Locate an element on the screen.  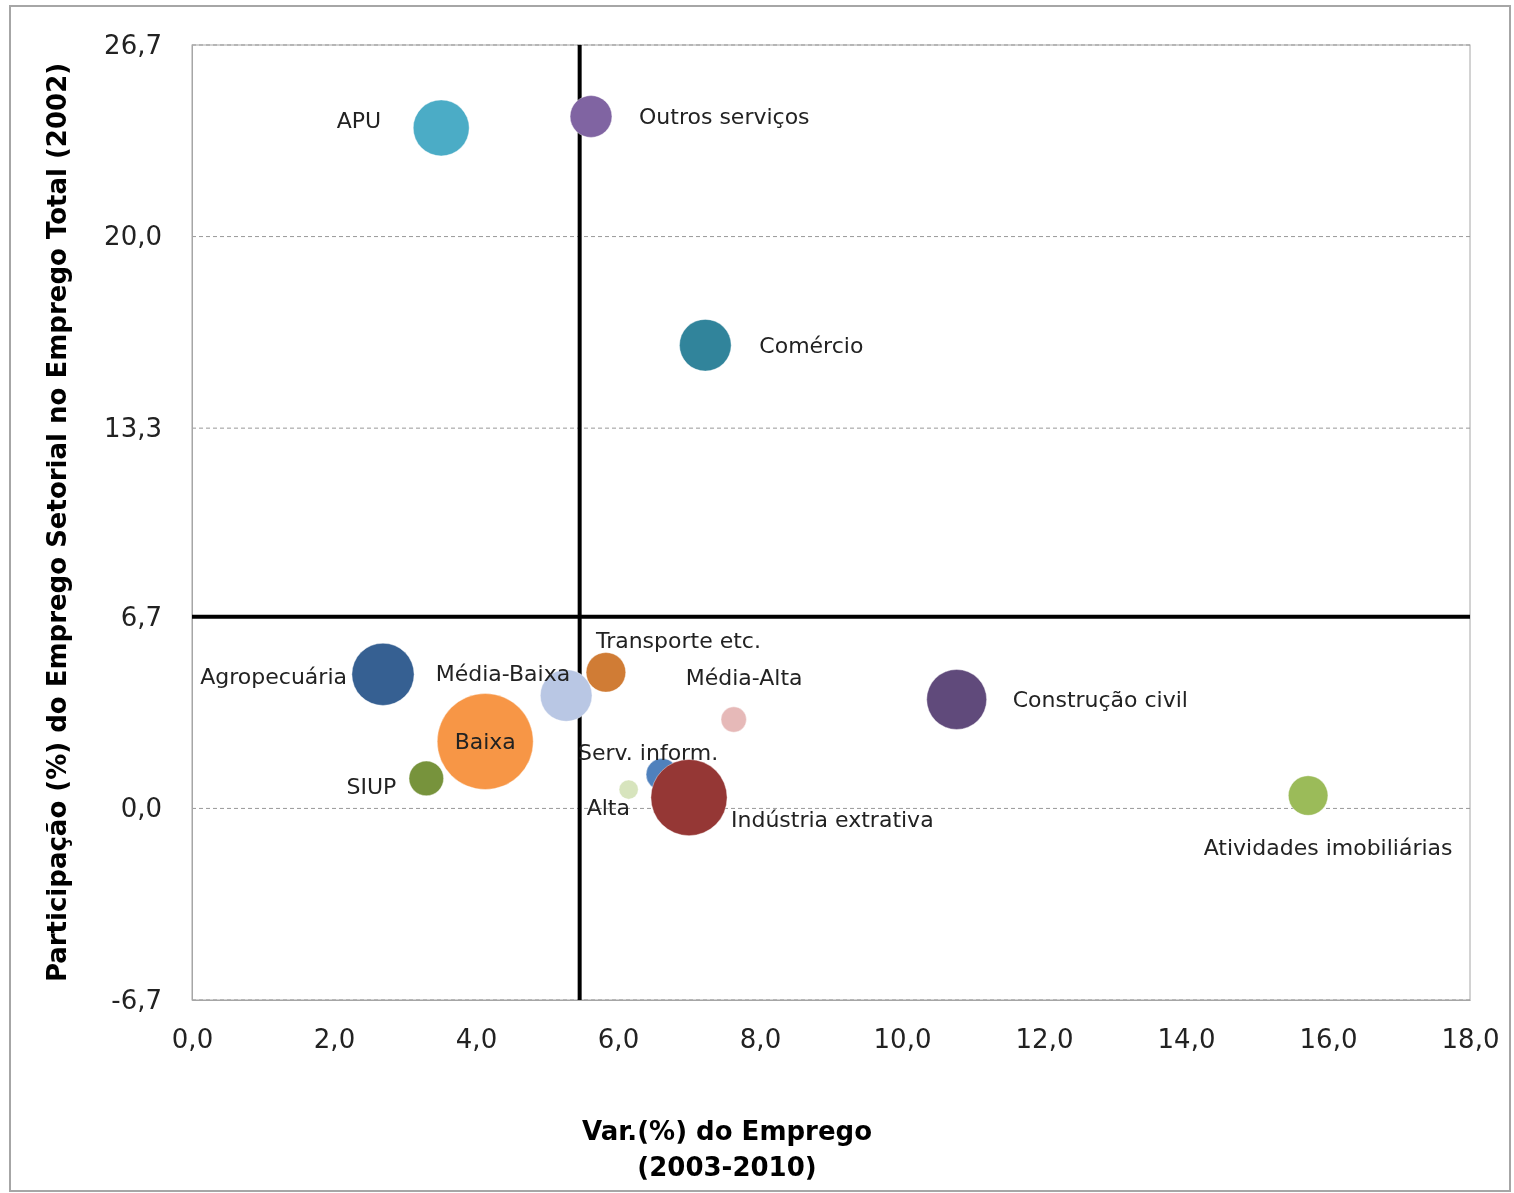
y-axis-title: Participação (%) do Emprego Setorial no Emprego Total (2002) is located at coordinates (57, 522).